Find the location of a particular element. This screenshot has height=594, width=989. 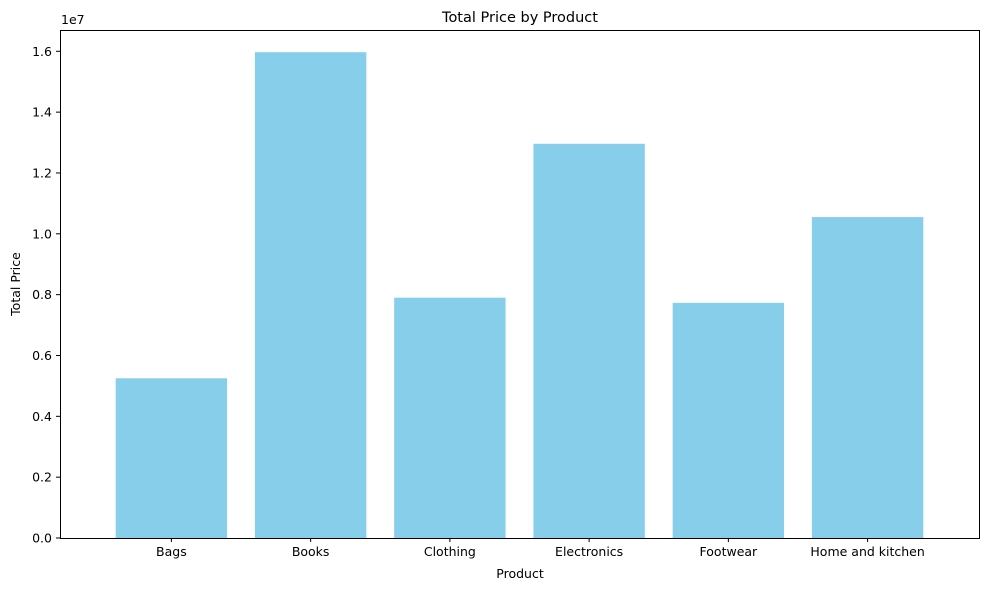

y-tick-label: 1.4 is located at coordinates (42, 112).